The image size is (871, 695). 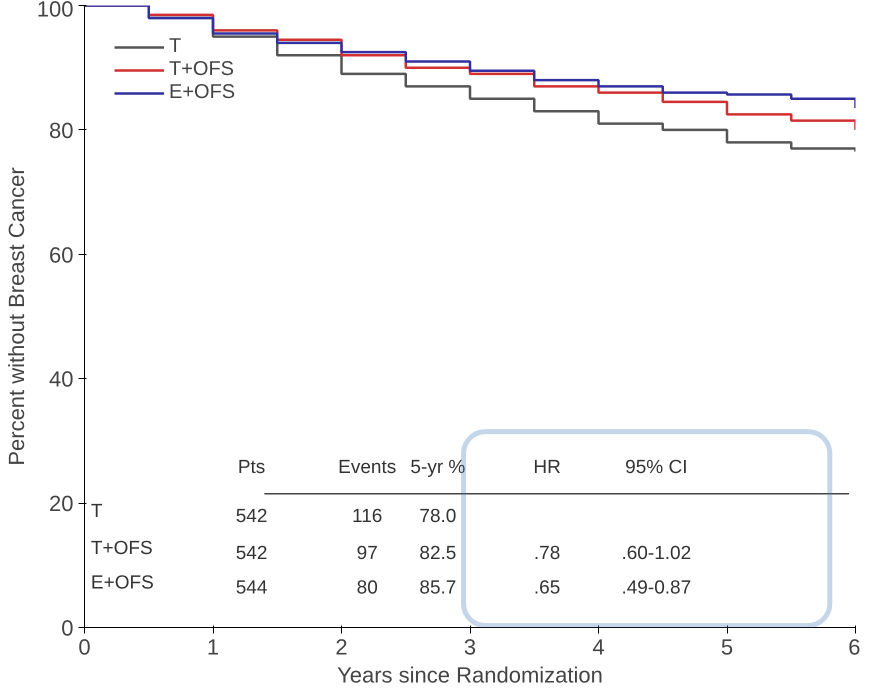 What do you see at coordinates (367, 553) in the screenshot?
I see `annotation: 97` at bounding box center [367, 553].